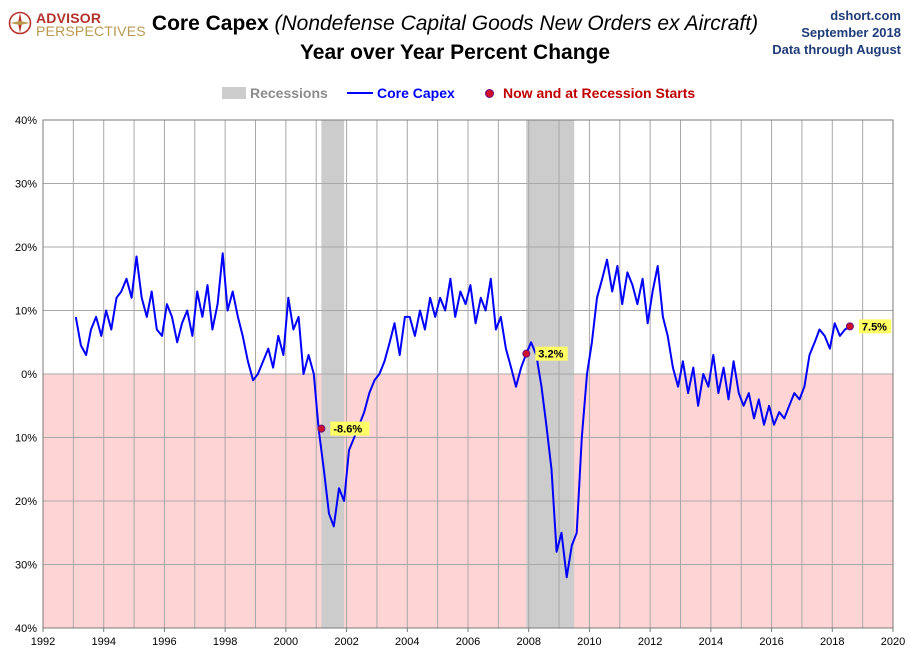 This screenshot has height=661, width=910. I want to click on x-tick-label: 2008, so click(528, 642).